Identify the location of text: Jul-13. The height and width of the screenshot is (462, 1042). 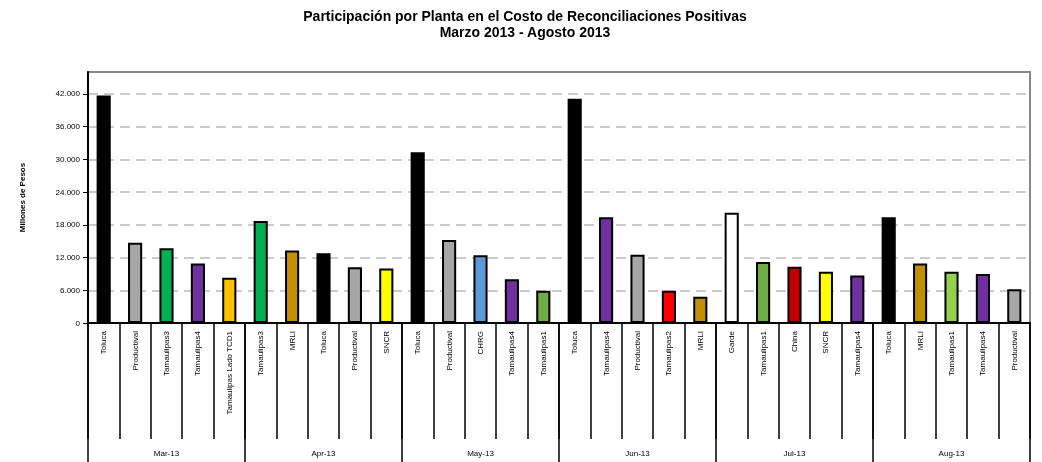
(794, 453).